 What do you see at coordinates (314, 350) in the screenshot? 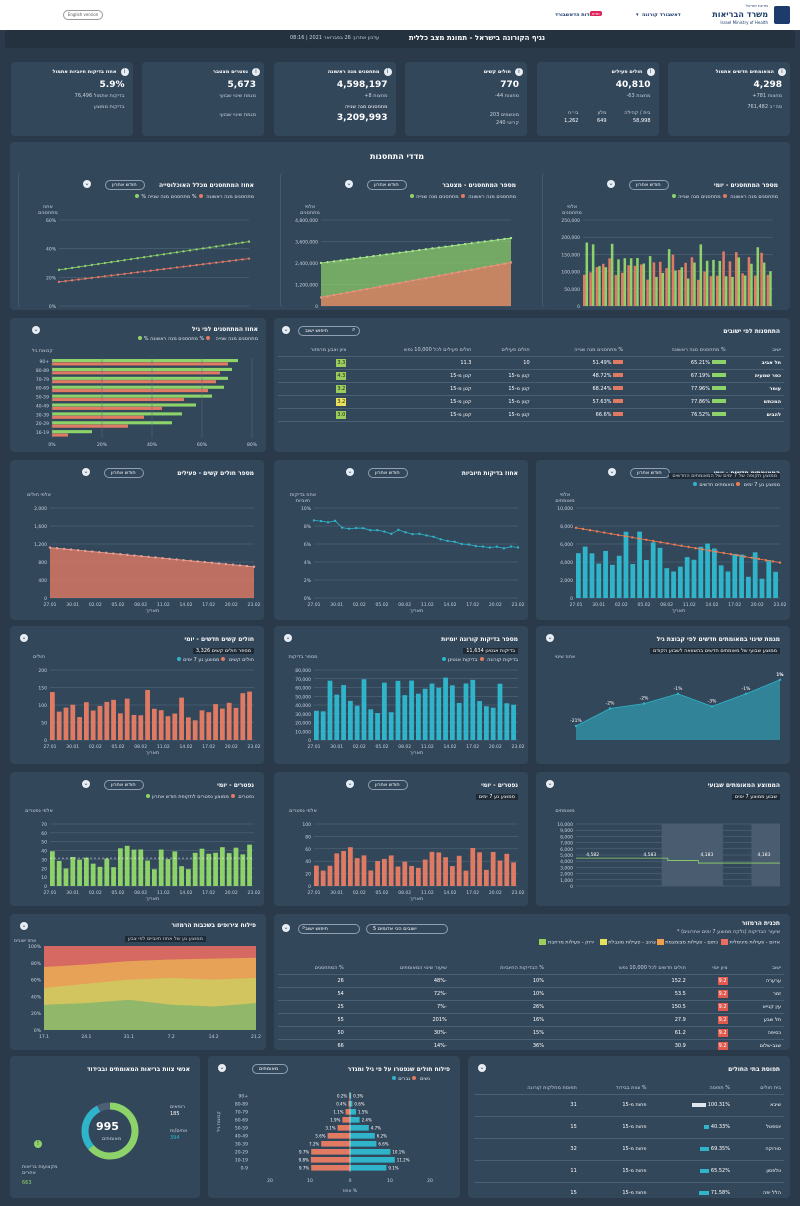
I see `table-header: ציון וצבע מרמזור` at bounding box center [314, 350].